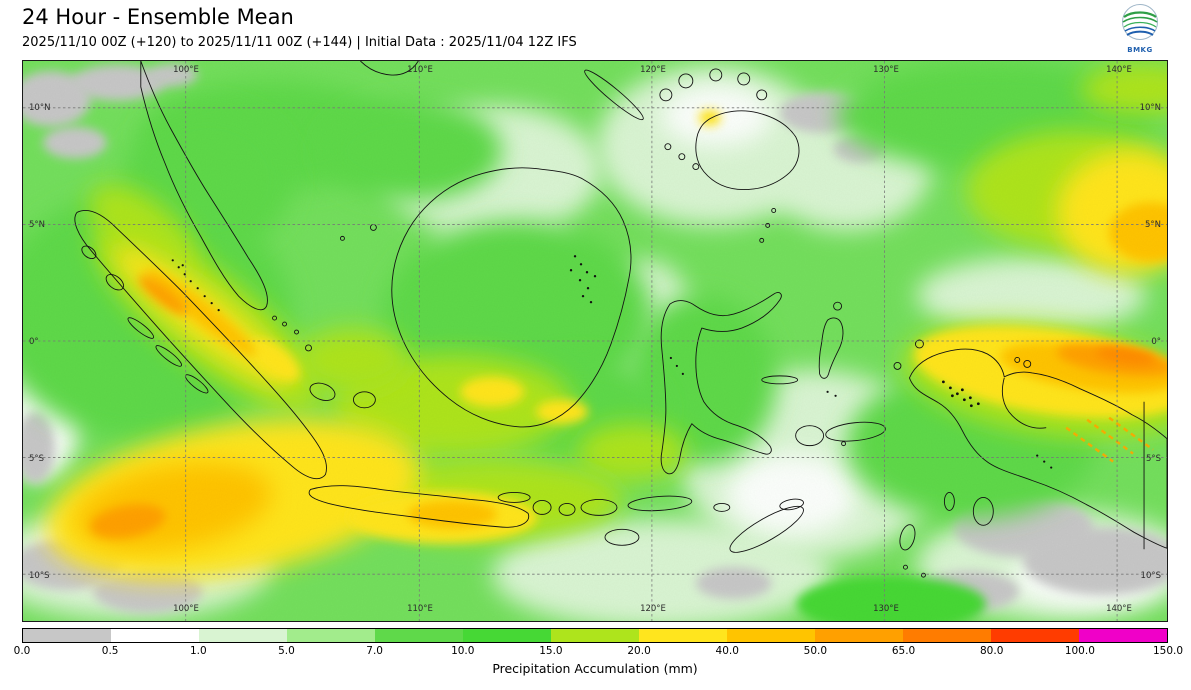 The image size is (1191, 690). Describe the element at coordinates (22, 651) in the screenshot. I see `colorbar-tick-label: 0.0` at that location.